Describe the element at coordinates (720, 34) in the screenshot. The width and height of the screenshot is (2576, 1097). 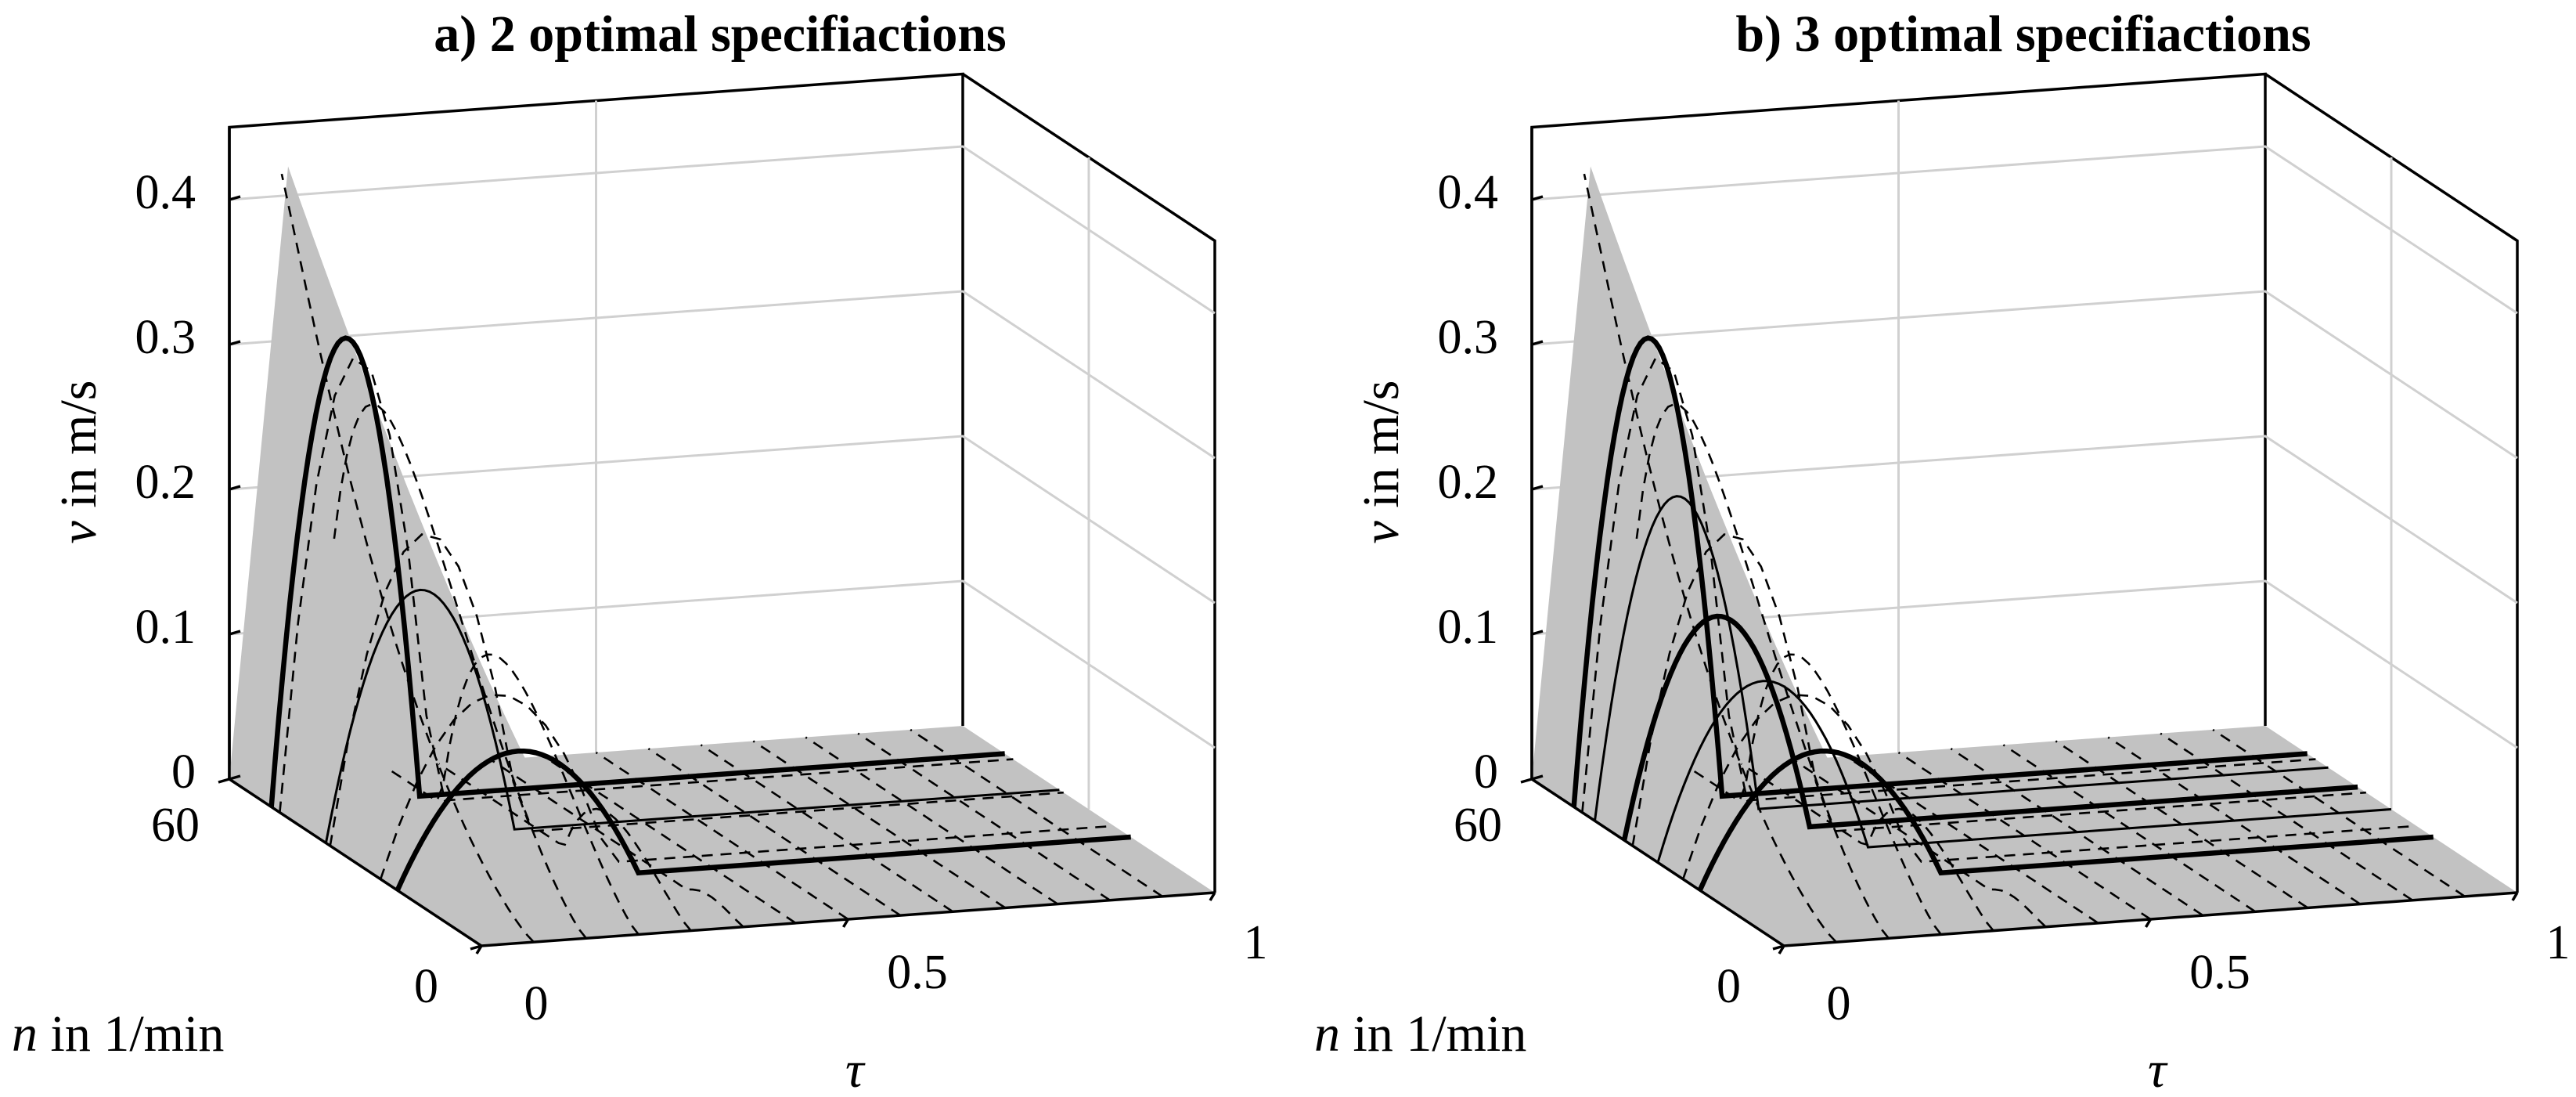
I see `panel-a-title: a) 2 optimal specifiactions` at that location.